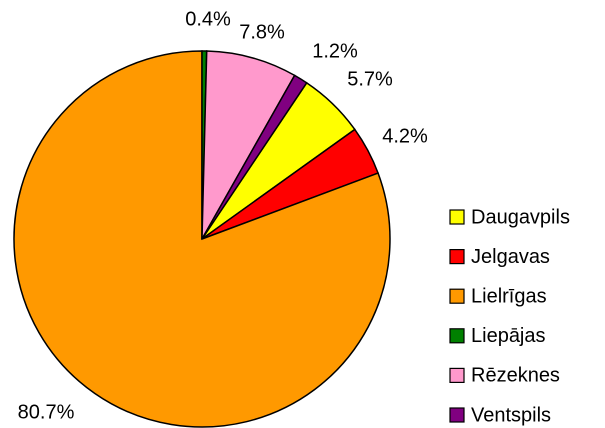 The image size is (605, 428). I want to click on legend-label: Ventspils, so click(511, 415).